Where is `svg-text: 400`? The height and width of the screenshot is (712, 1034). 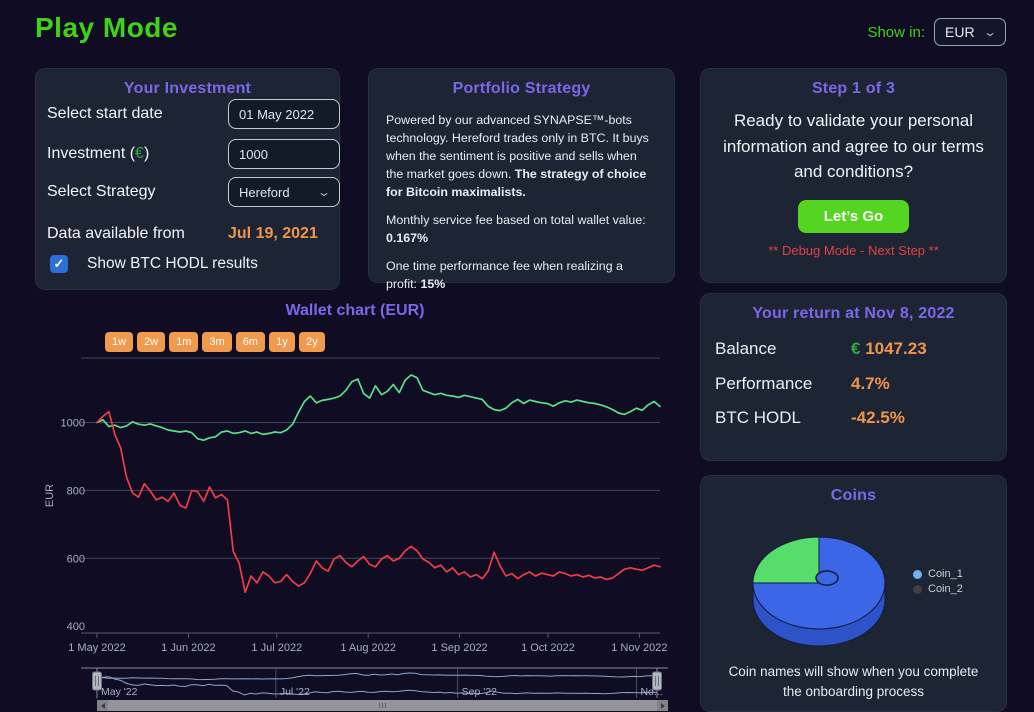 svg-text: 400 is located at coordinates (76, 627).